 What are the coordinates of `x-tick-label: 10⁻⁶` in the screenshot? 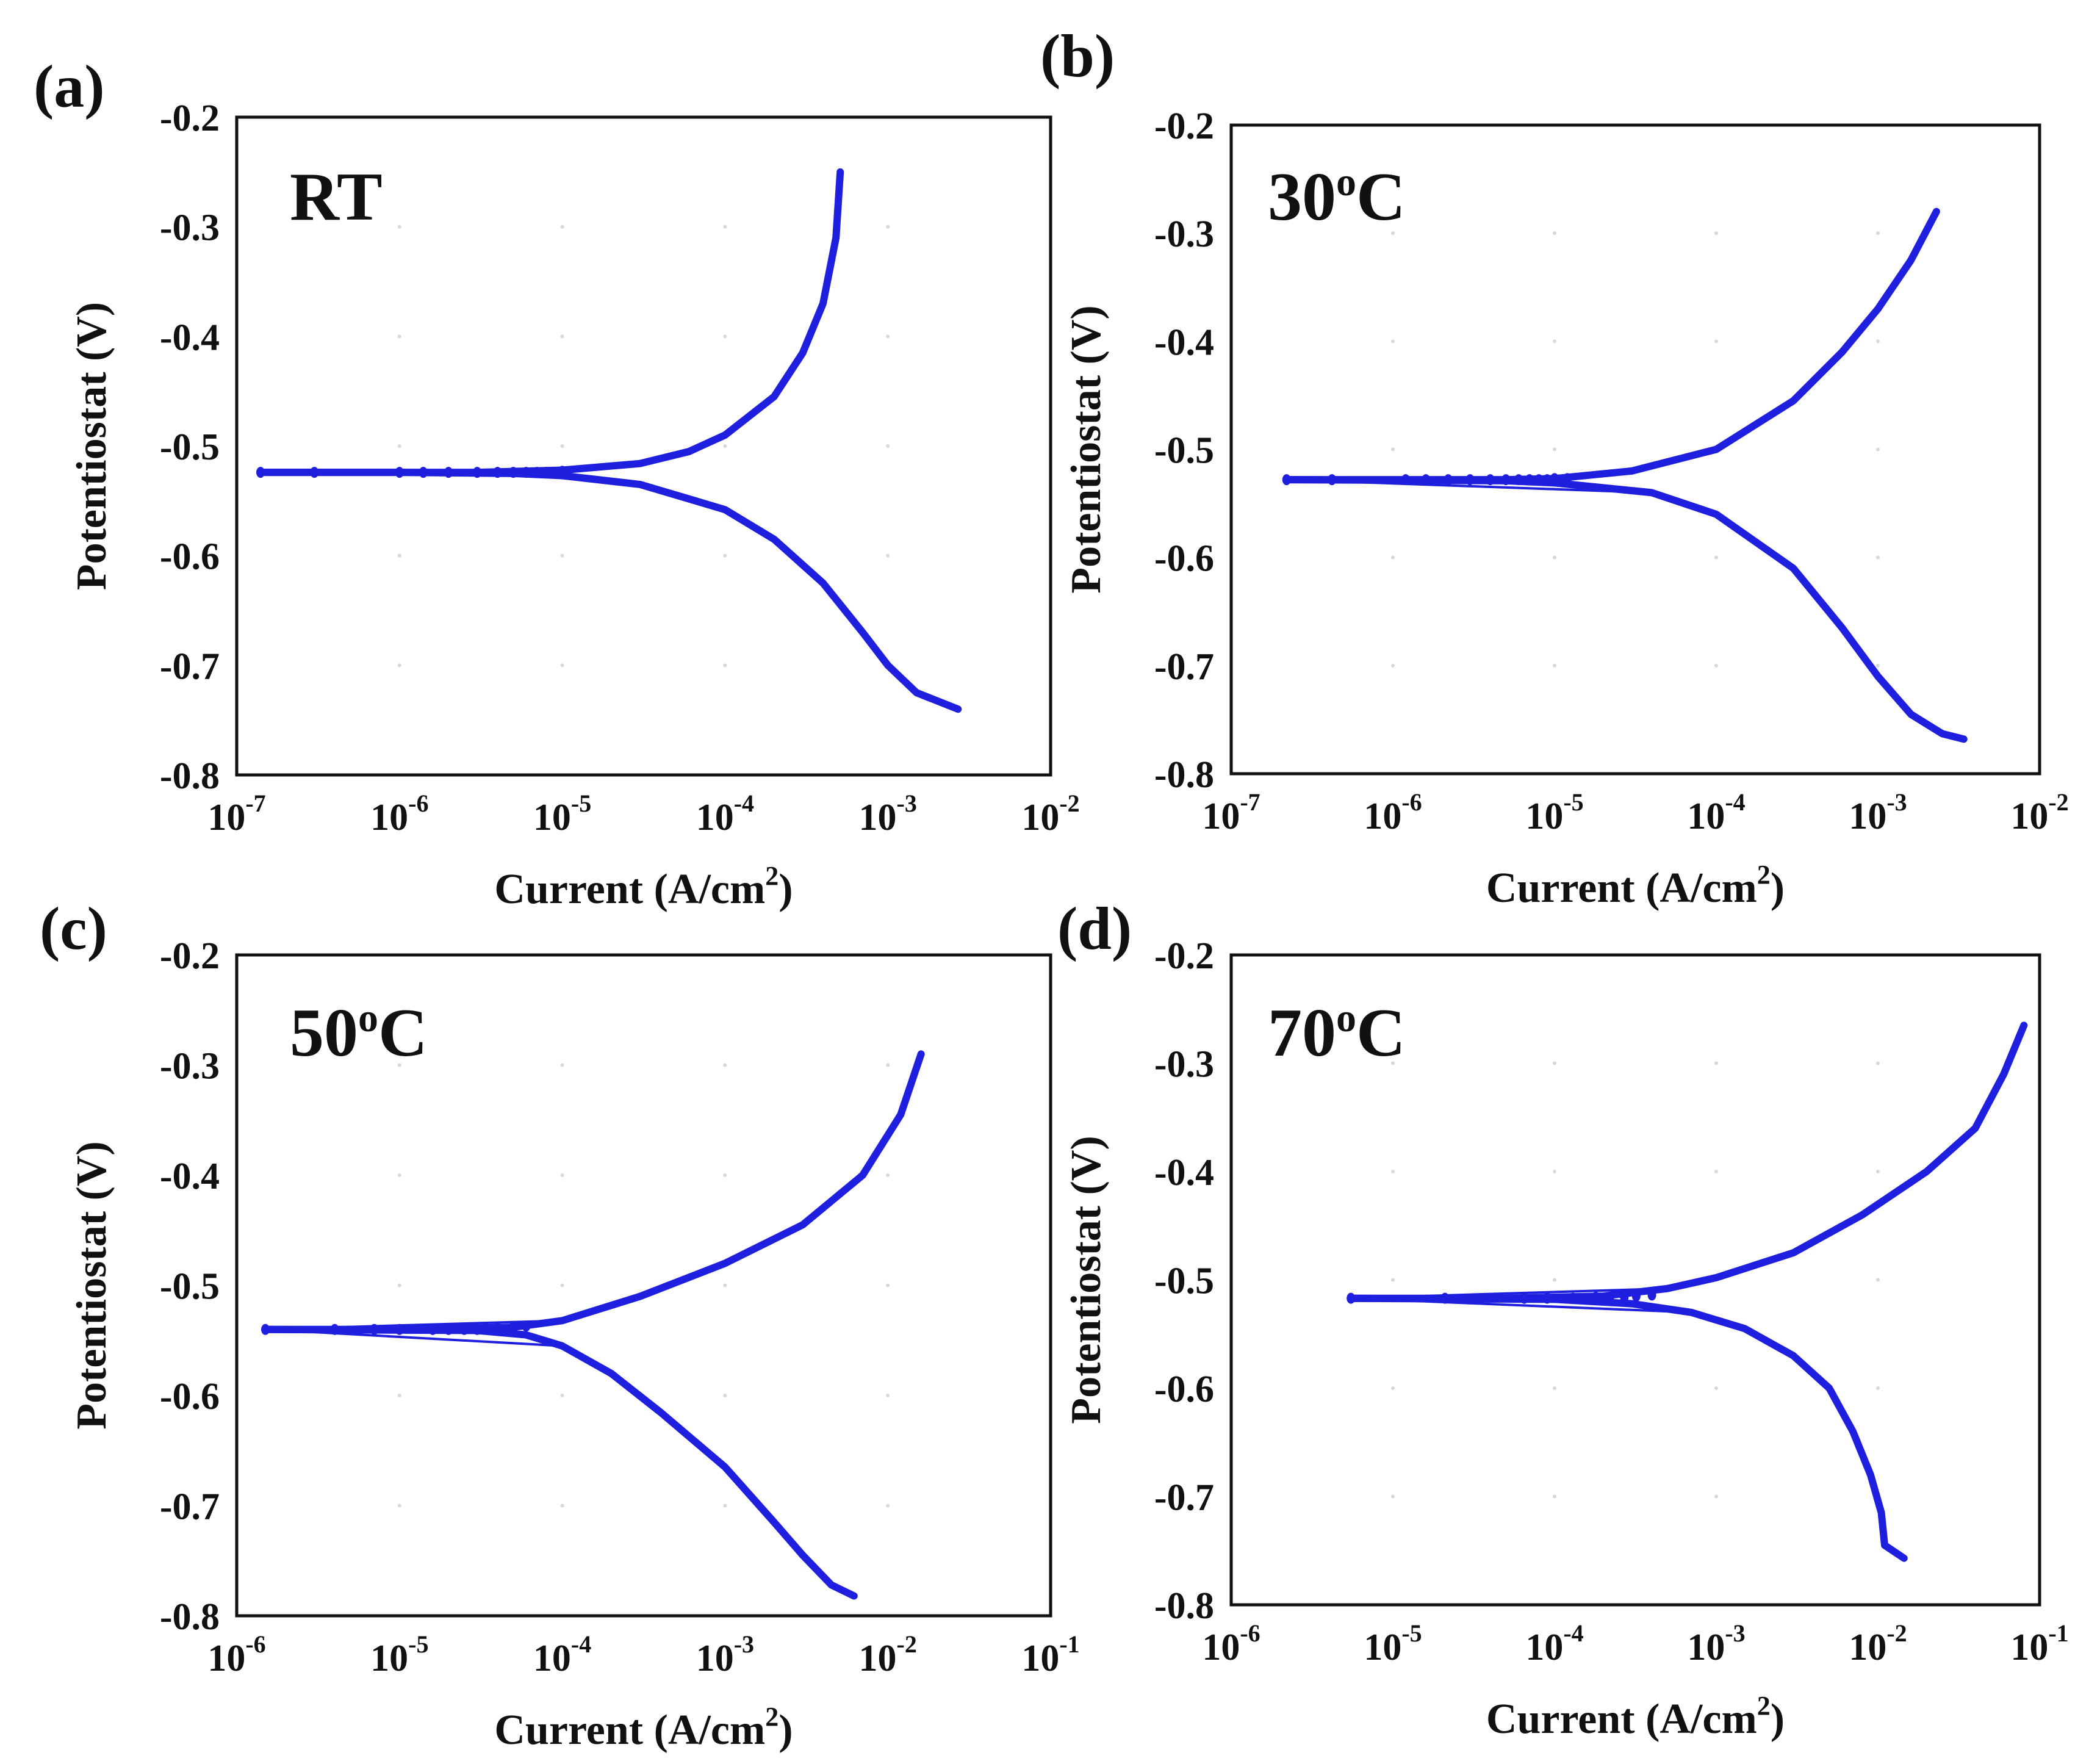 It's located at (236, 1654).